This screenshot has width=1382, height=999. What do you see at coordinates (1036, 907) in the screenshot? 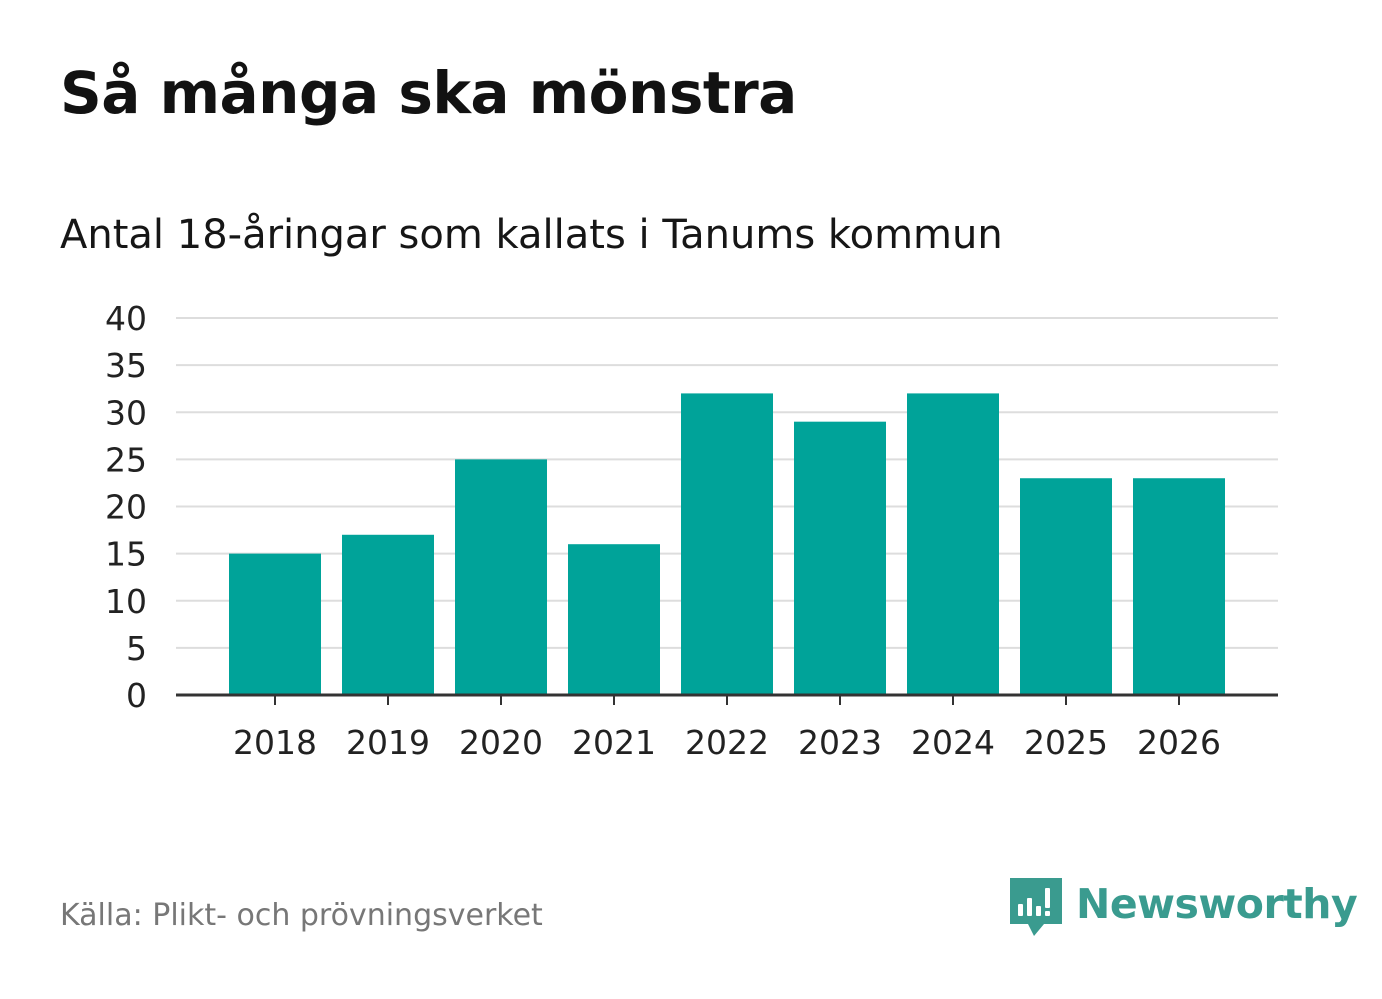
I see `newsworthy-logo-icon` at bounding box center [1036, 907].